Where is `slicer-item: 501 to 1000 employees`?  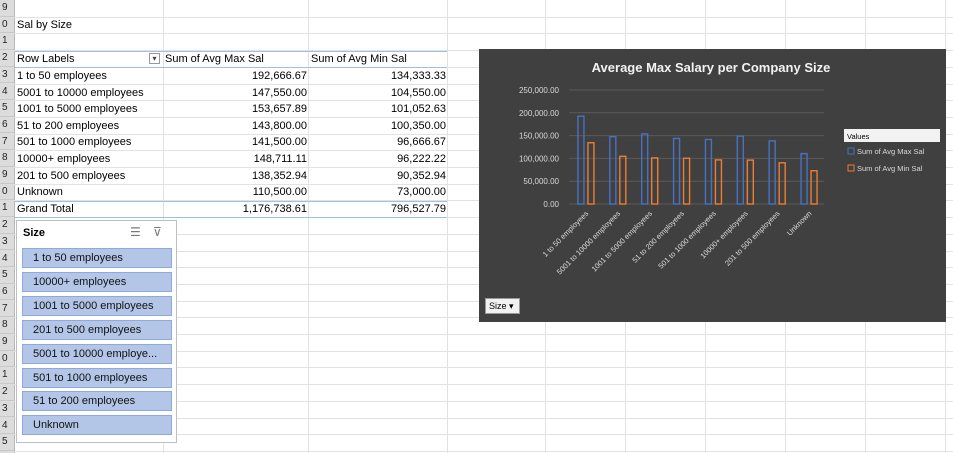
slicer-item: 501 to 1000 employees is located at coordinates (97, 377).